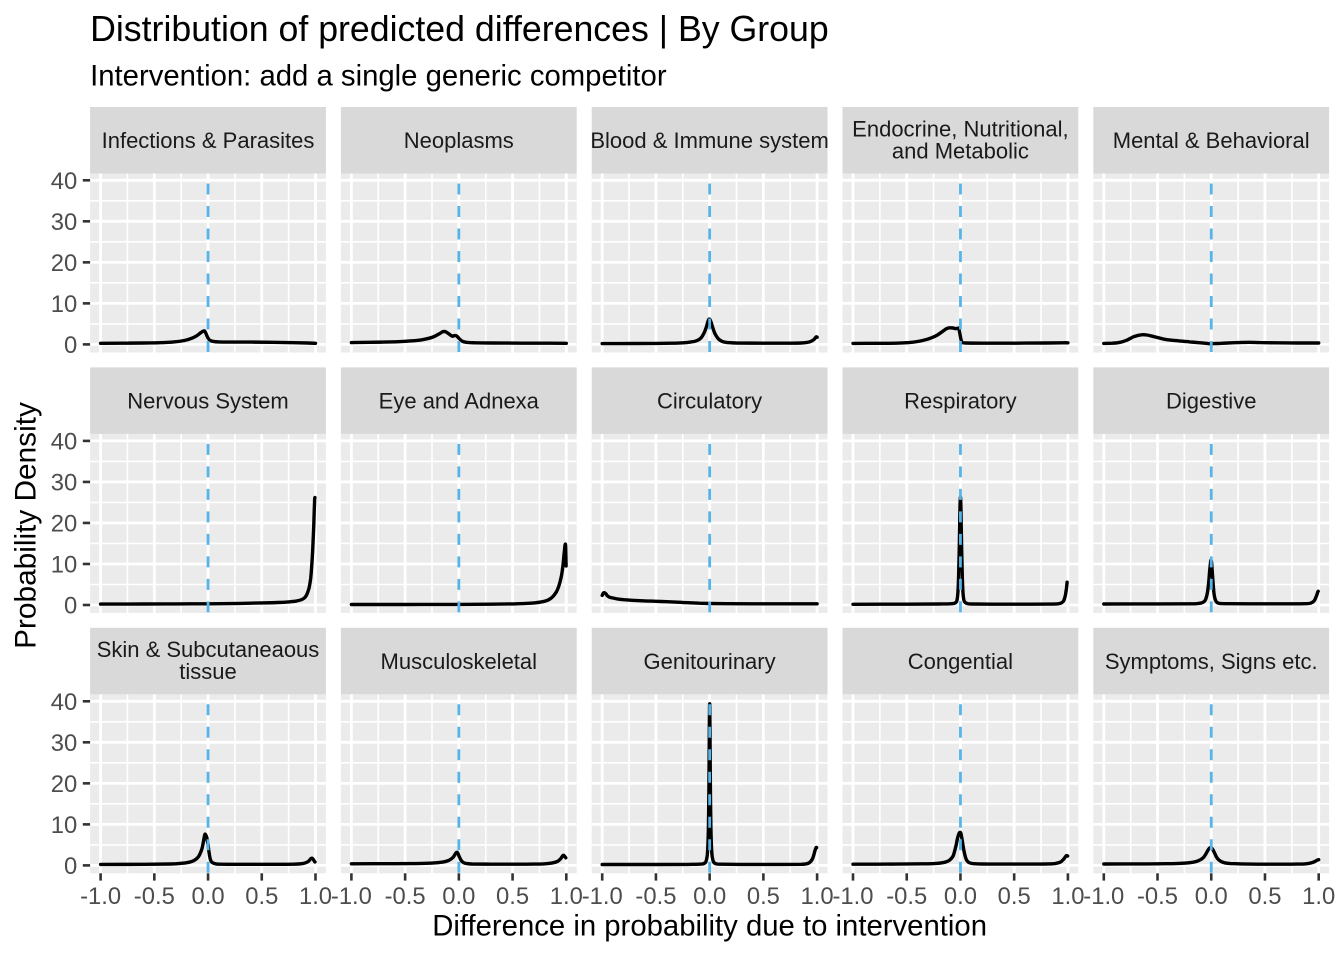  What do you see at coordinates (459, 661) in the screenshot?
I see `svg-text: Musculoskeletal` at bounding box center [459, 661].